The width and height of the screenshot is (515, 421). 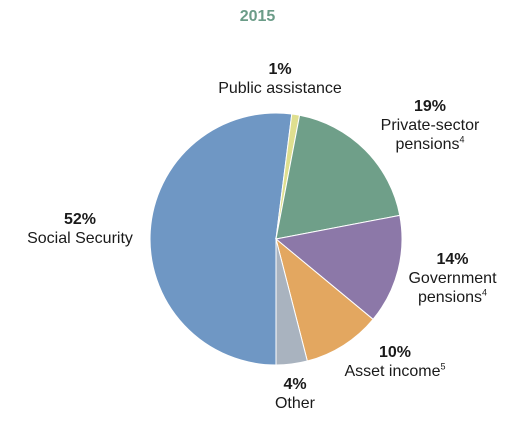 What do you see at coordinates (452, 259) in the screenshot?
I see `government-pensions-percent: 14%` at bounding box center [452, 259].